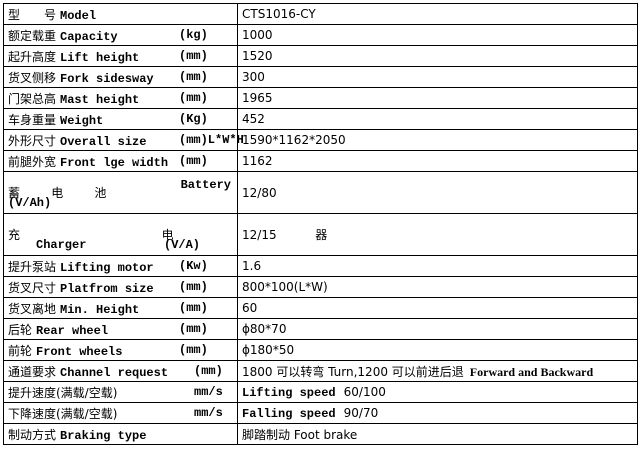 The height and width of the screenshot is (463, 639). What do you see at coordinates (32, 371) in the screenshot?
I see `label-cn: 通道要求` at bounding box center [32, 371].